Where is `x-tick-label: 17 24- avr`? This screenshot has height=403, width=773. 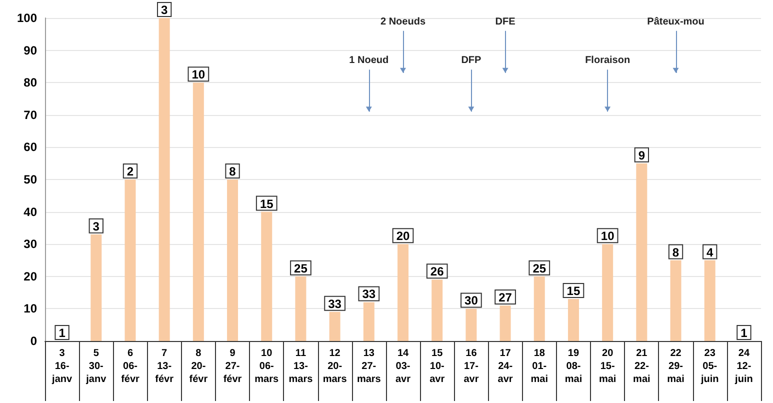
x-tick-label: 17 24- avr is located at coordinates (505, 366).